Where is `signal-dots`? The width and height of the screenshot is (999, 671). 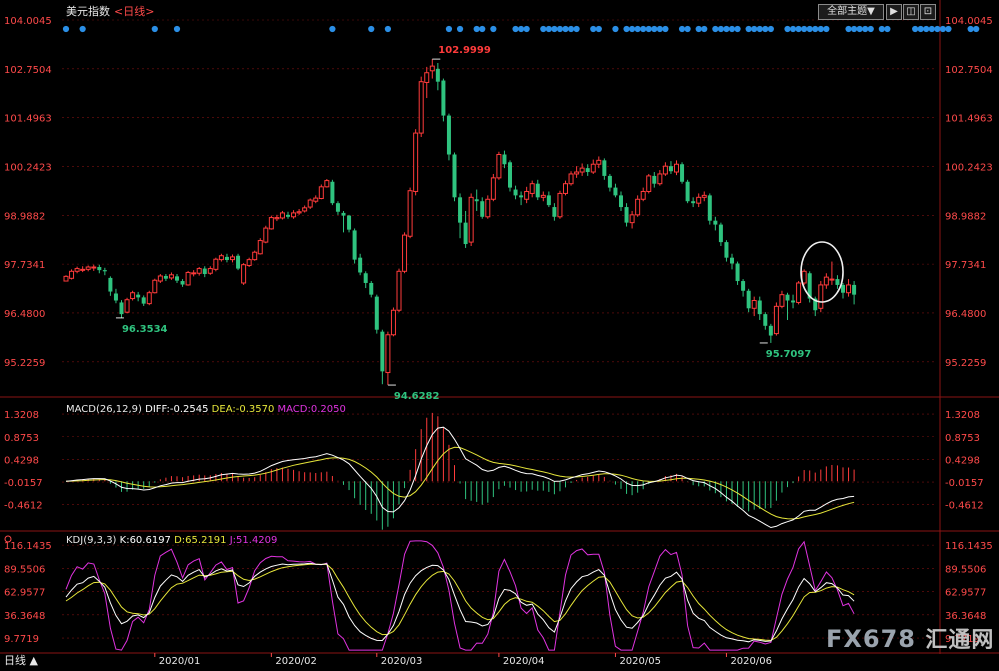
signal-dots is located at coordinates (521, 29).